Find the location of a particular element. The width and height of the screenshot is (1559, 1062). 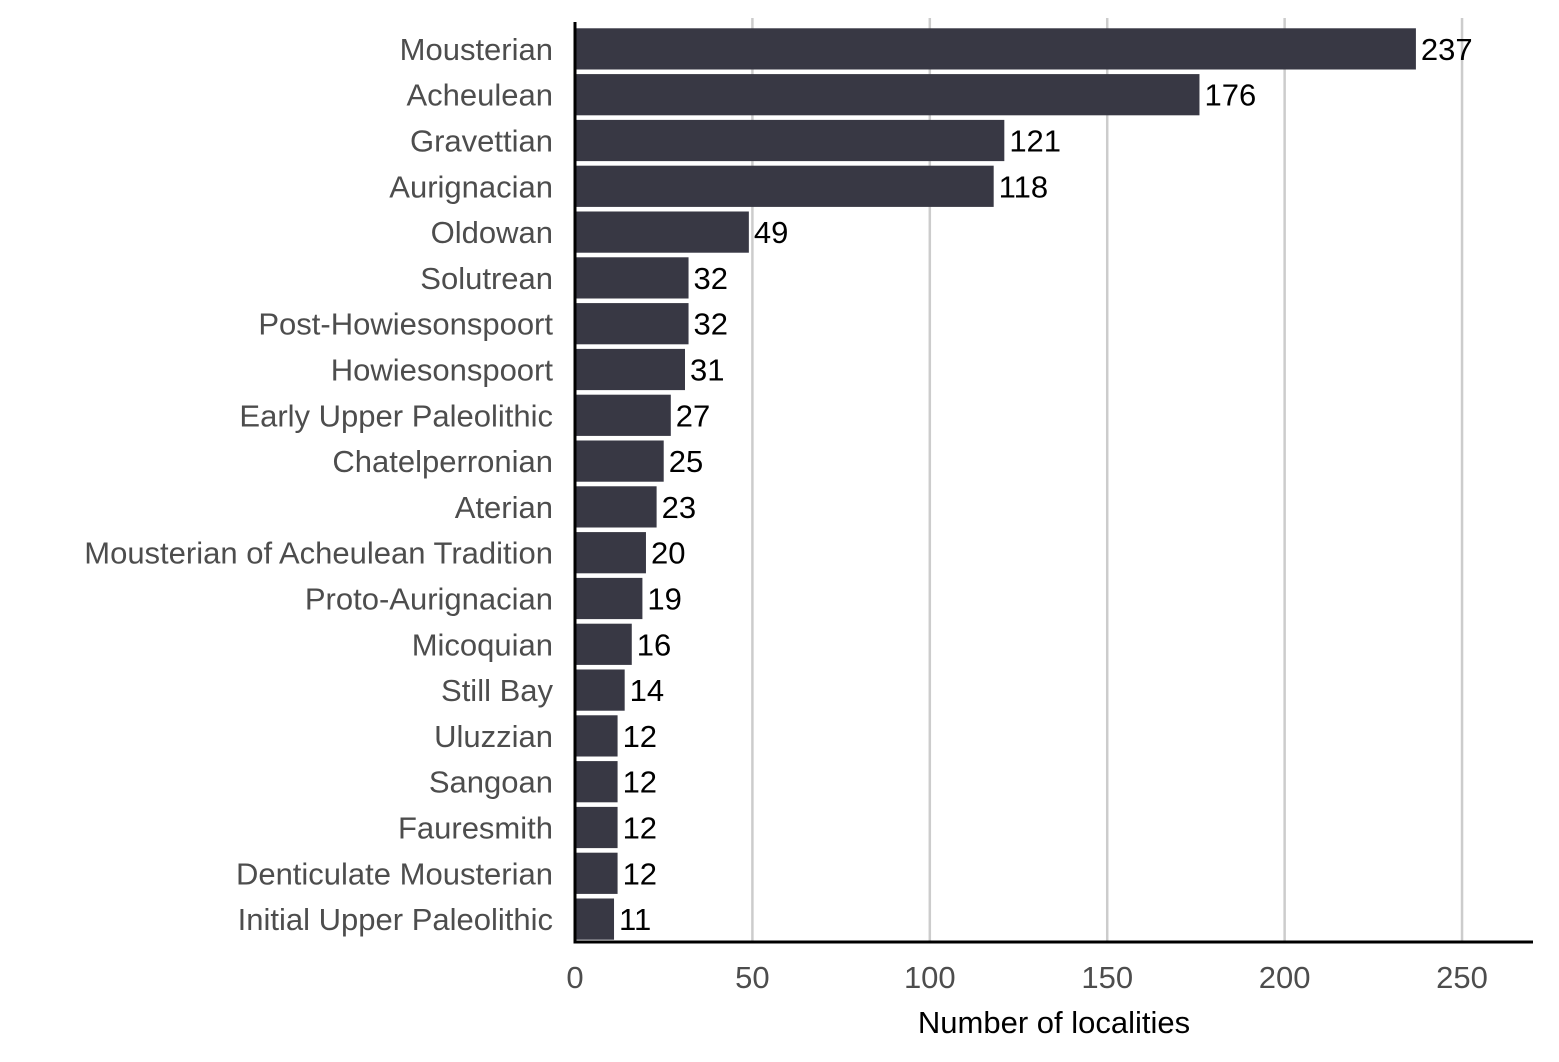

x-tick-label-50: 50 is located at coordinates (752, 977).